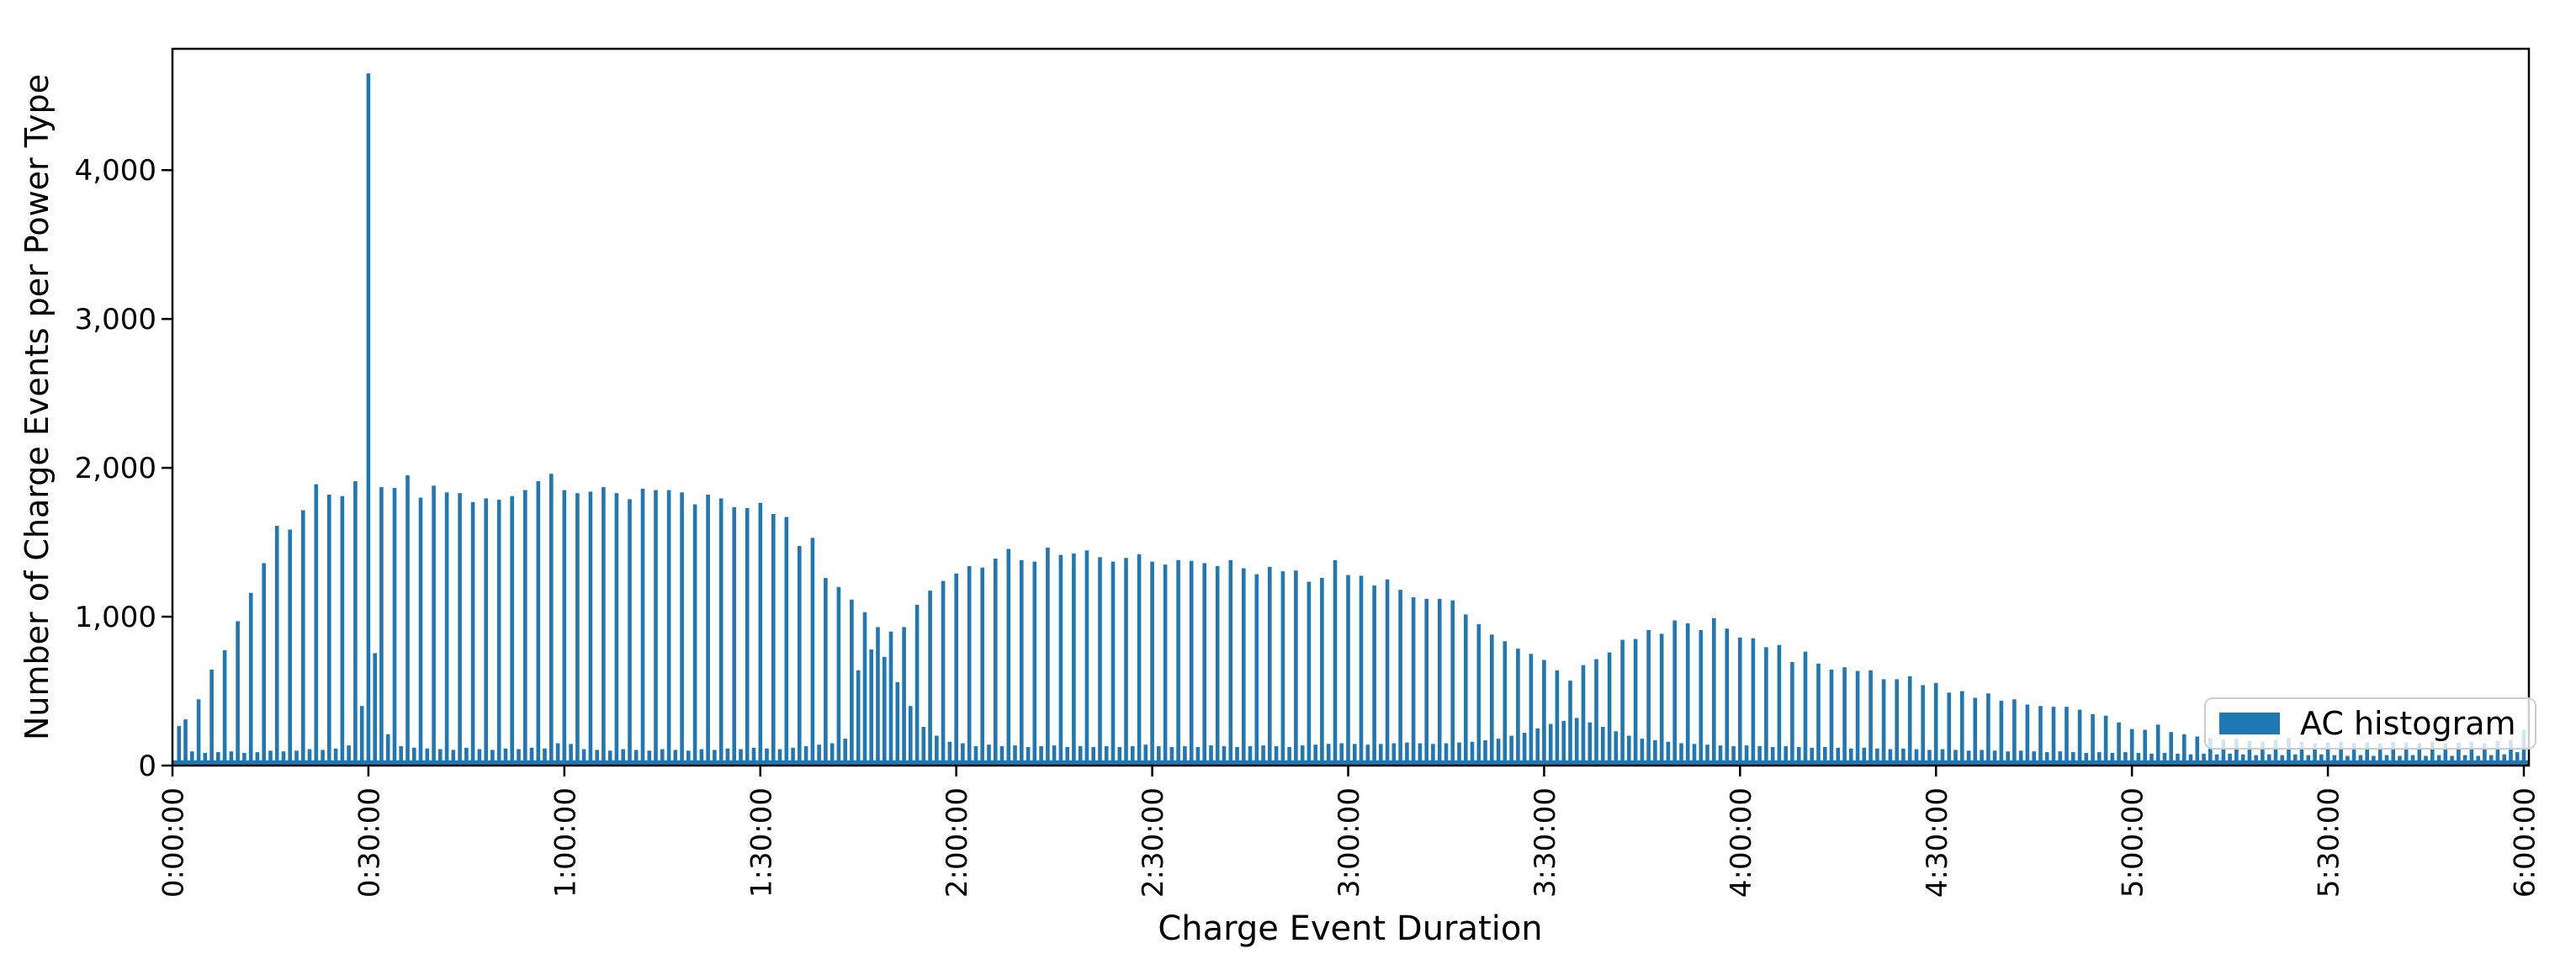 This screenshot has width=2576, height=954. What do you see at coordinates (2249, 723) in the screenshot?
I see `legend-swatch-ac` at bounding box center [2249, 723].